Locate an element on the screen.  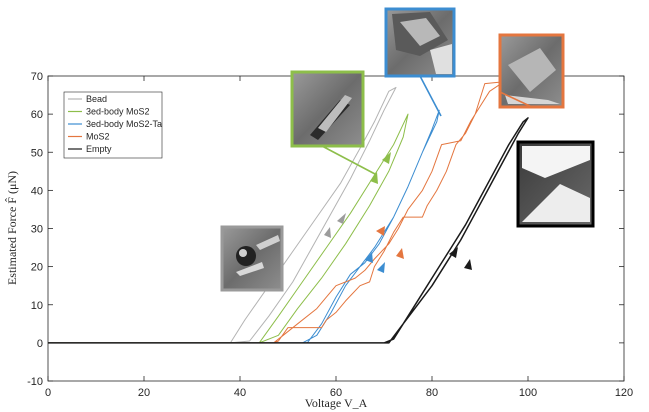
sem-inset-empty is located at coordinates (555, 184).